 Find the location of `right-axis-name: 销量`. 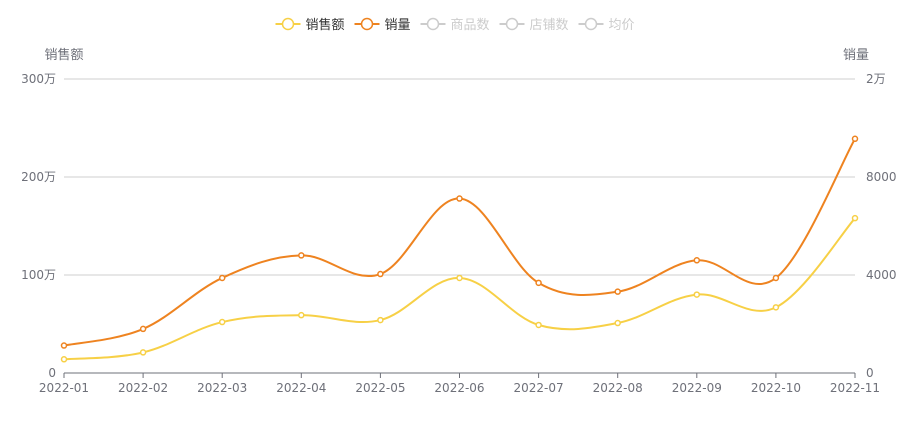

right-axis-name: 销量 is located at coordinates (856, 55).